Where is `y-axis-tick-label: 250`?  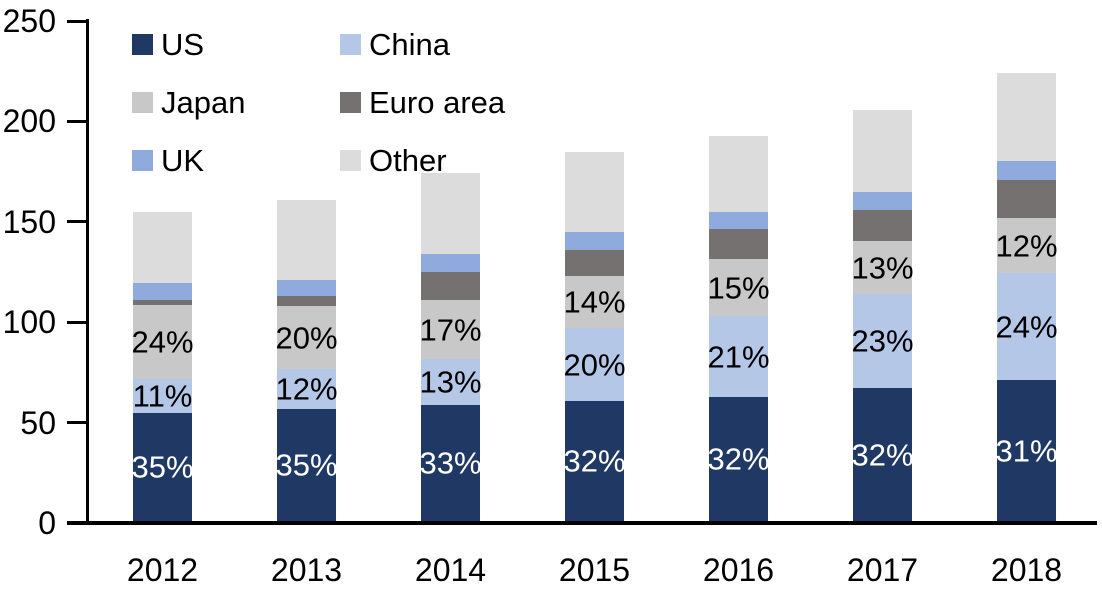
y-axis-tick-label: 250 is located at coordinates (29, 21).